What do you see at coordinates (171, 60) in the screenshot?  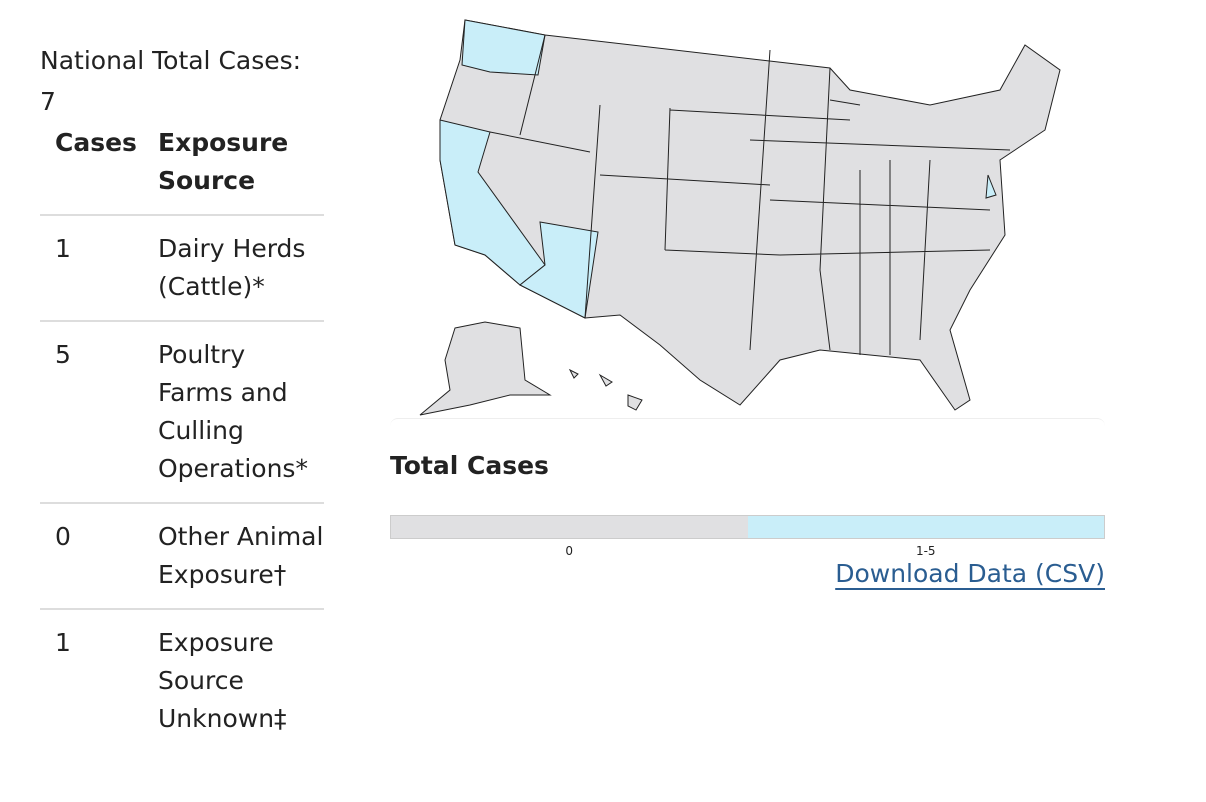 I see `total-label: National Total Cases:` at bounding box center [171, 60].